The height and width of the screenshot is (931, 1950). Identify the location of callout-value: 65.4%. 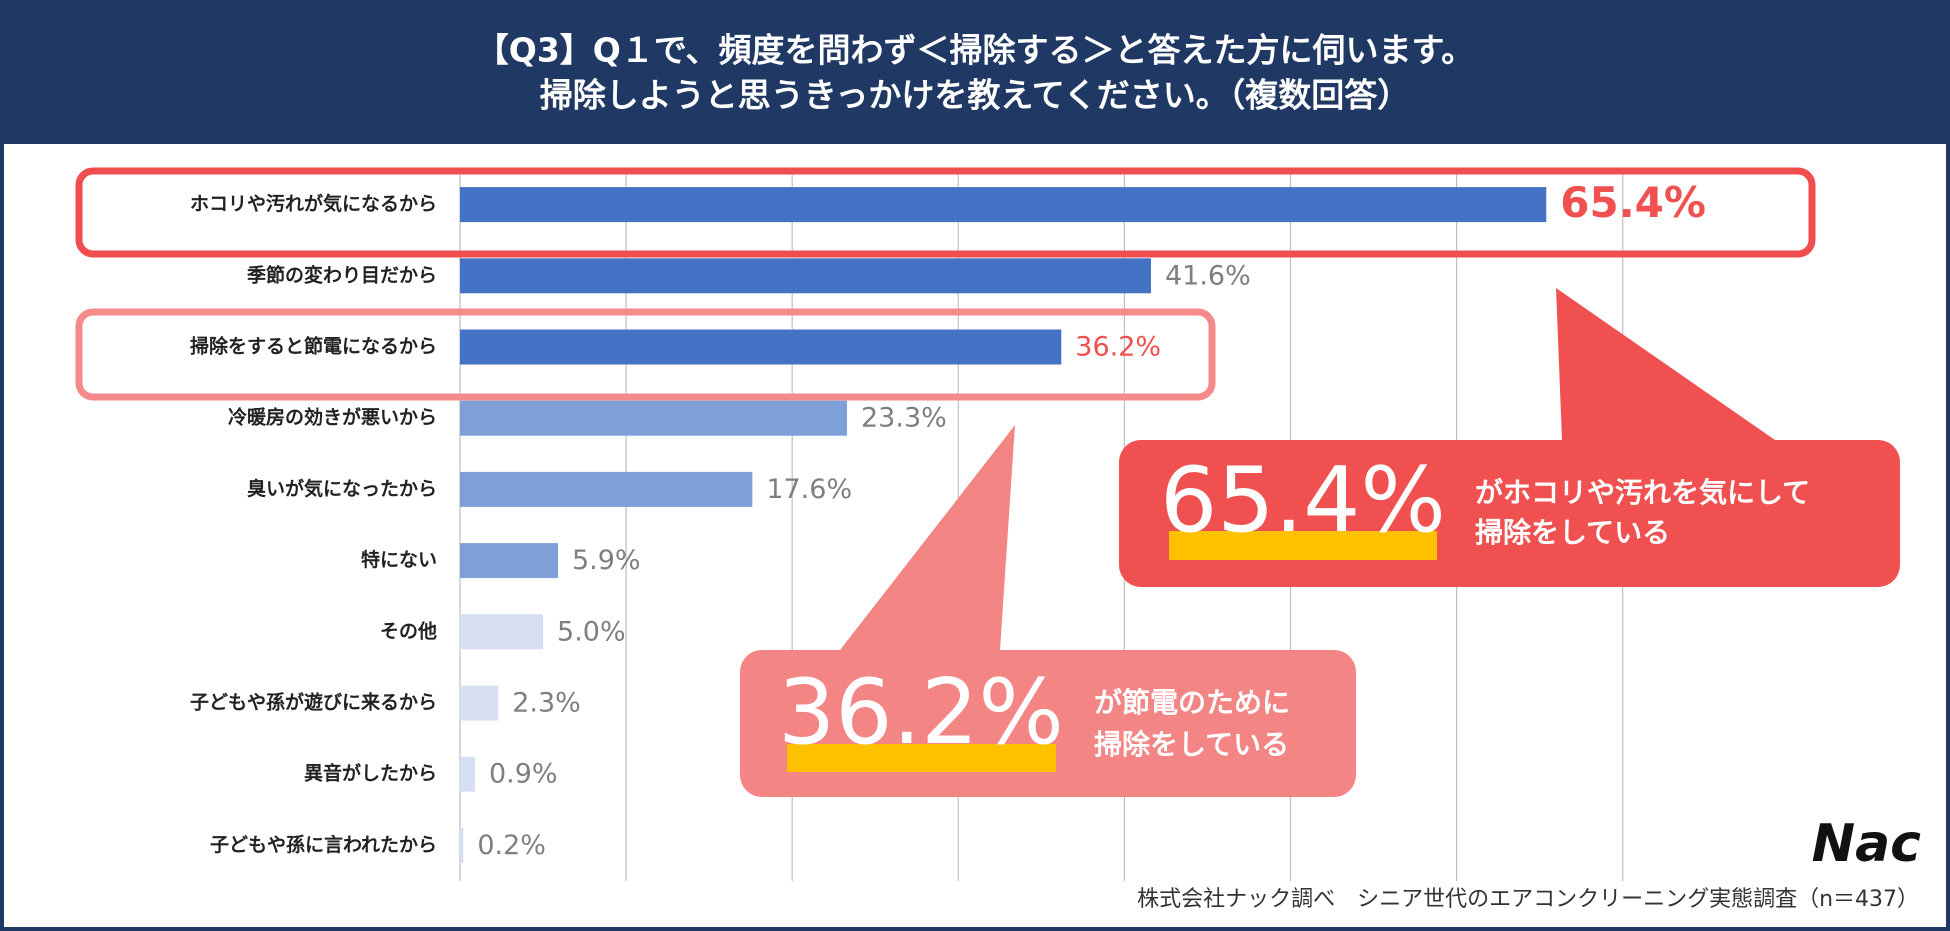
(1303, 500).